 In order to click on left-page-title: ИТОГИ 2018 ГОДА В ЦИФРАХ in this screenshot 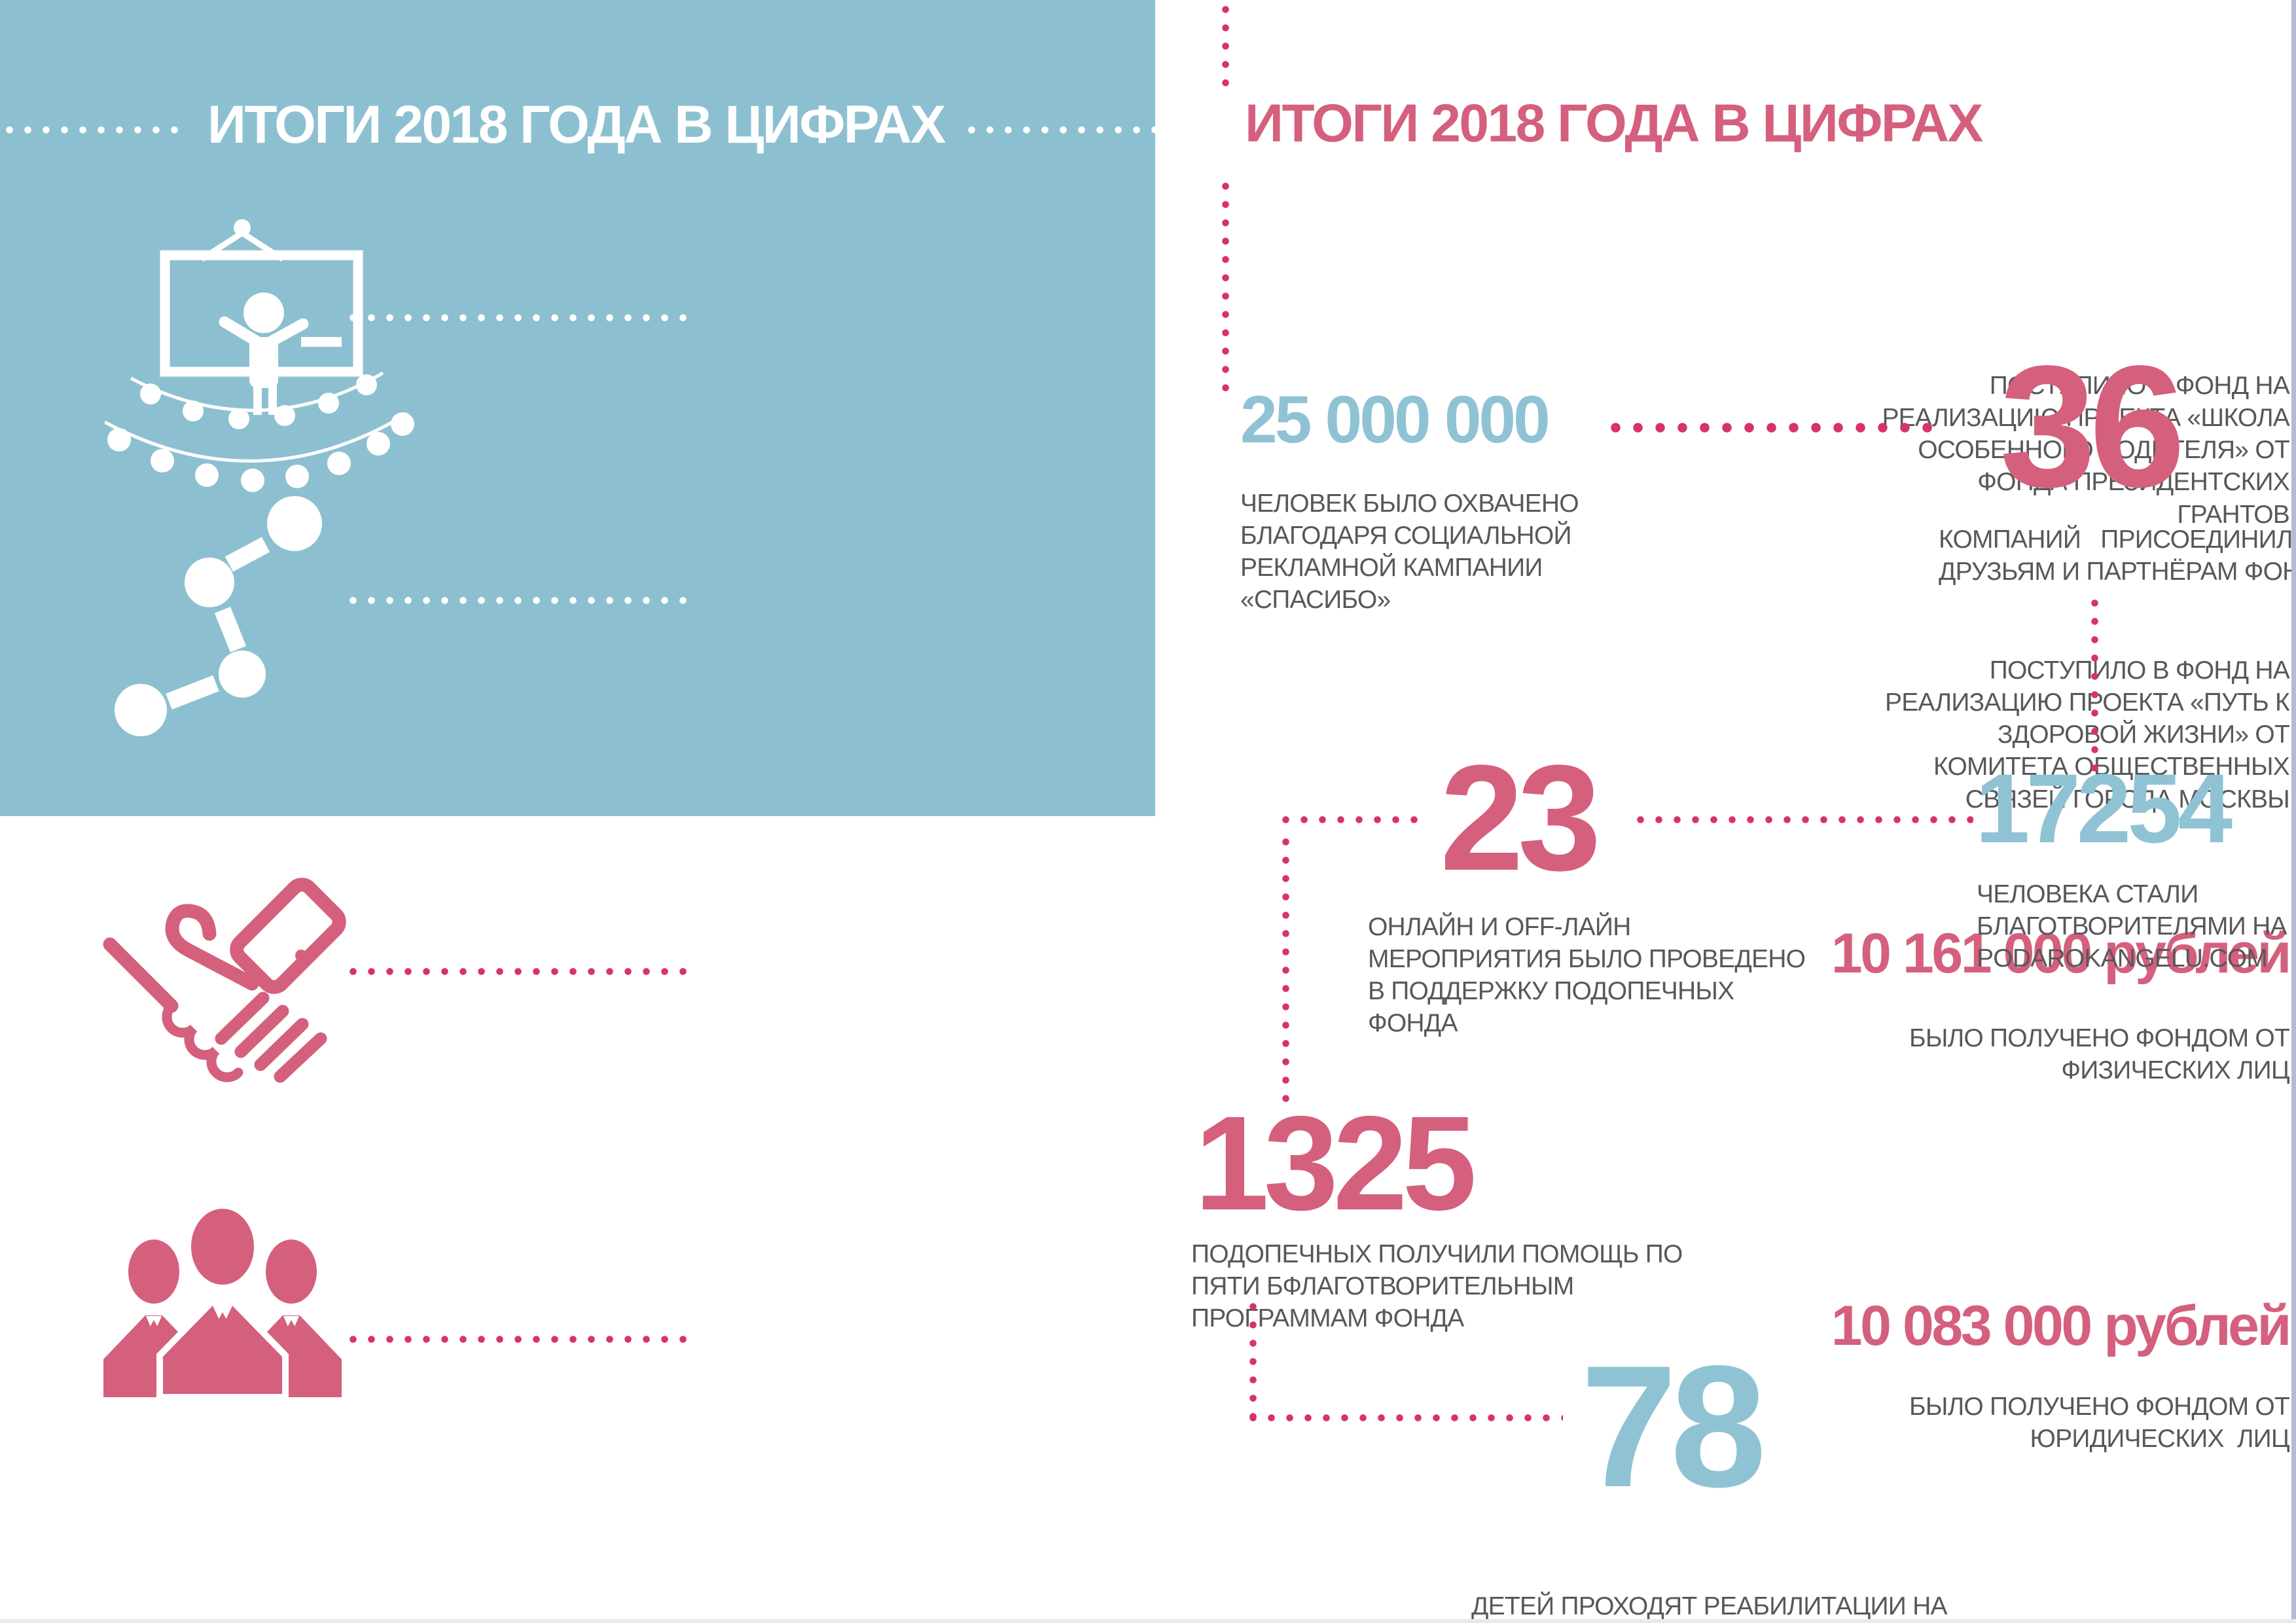, I will do `click(576, 125)`.